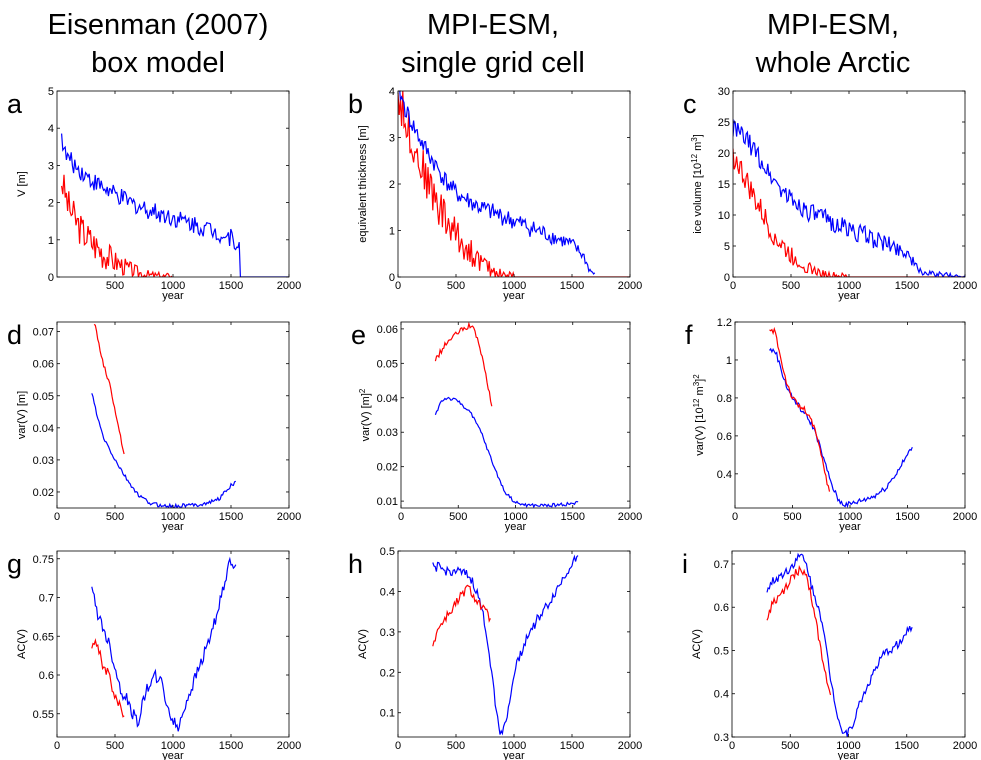 This screenshot has height=760, width=981. I want to click on panel-letter: a, so click(15, 104).